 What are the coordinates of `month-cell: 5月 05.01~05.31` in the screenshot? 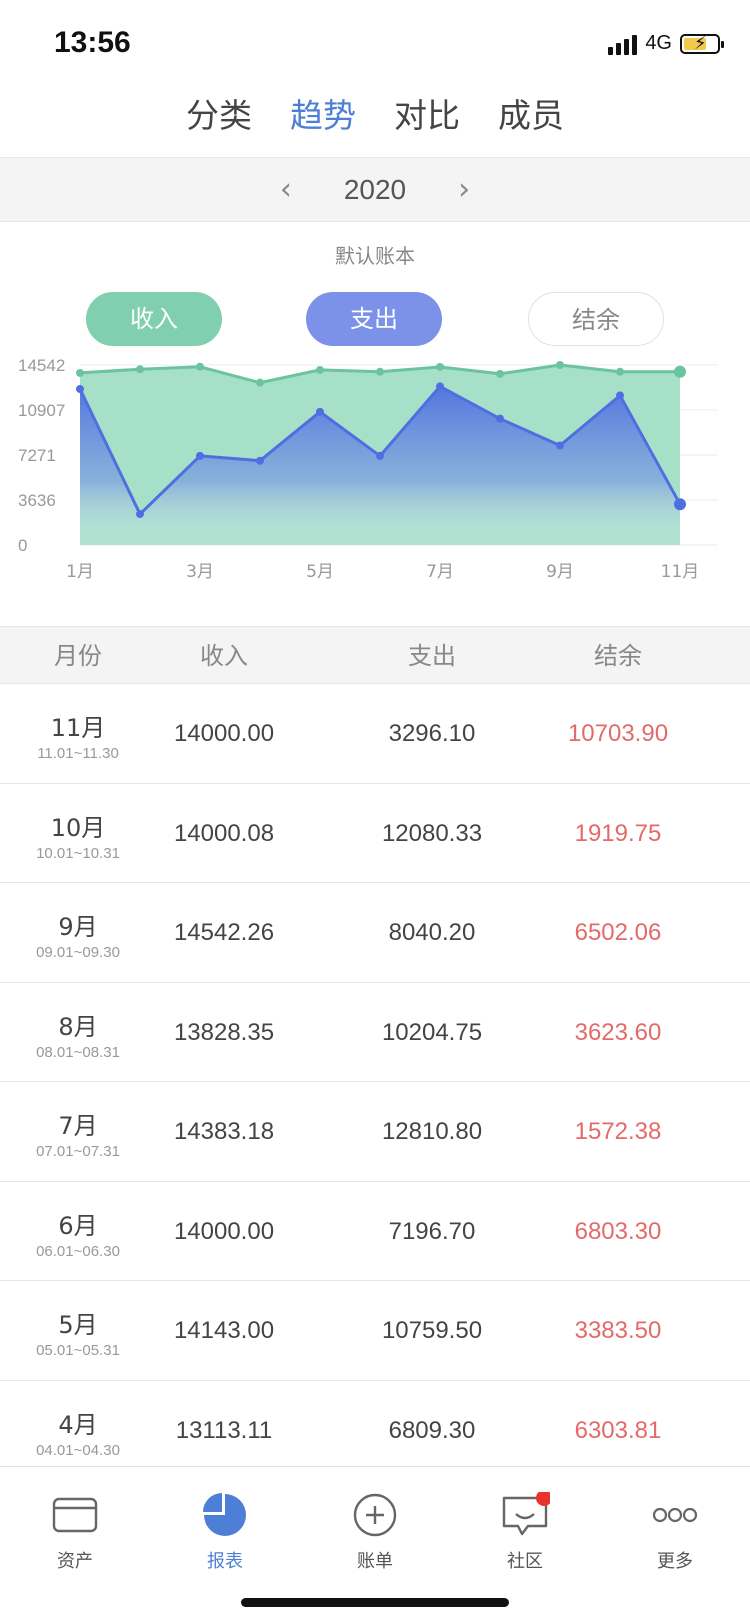 It's located at (78, 1320).